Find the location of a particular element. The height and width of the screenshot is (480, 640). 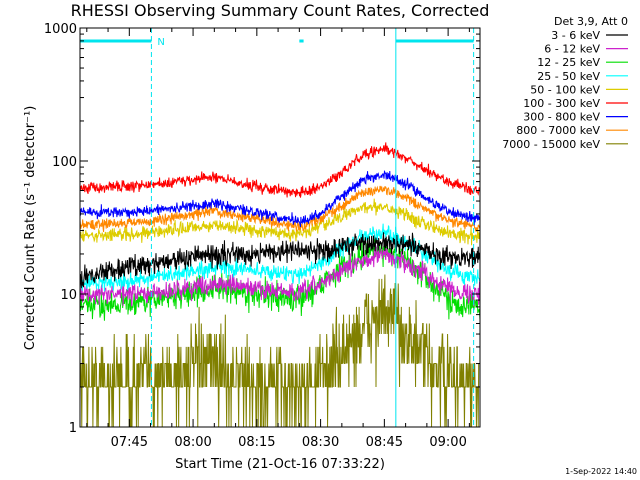

legend-label: 7000 - 15000 keV is located at coordinates (551, 144).